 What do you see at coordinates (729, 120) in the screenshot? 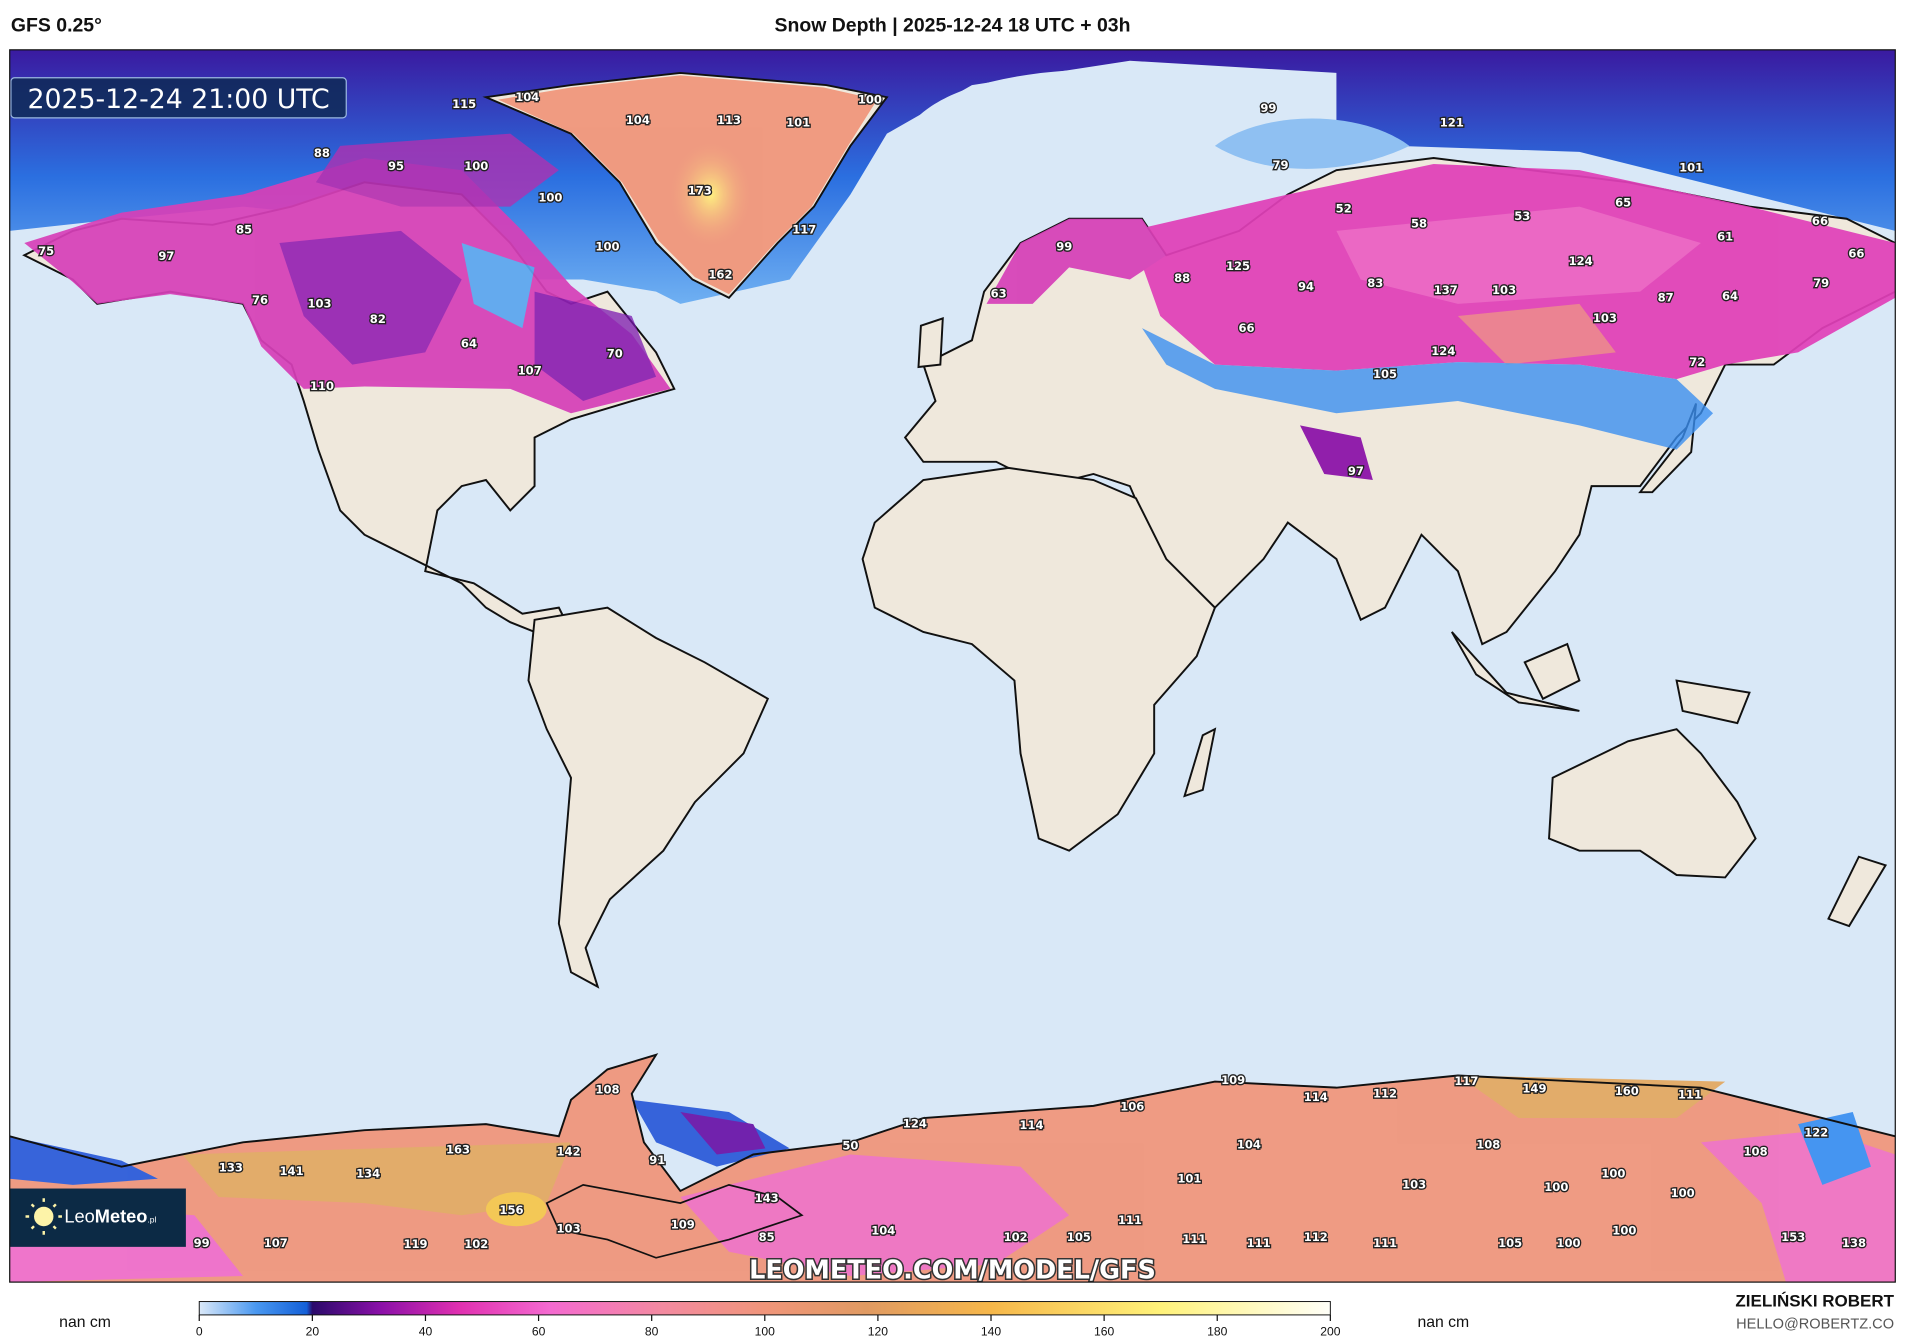
I see `snow-depth-label: 113` at bounding box center [729, 120].